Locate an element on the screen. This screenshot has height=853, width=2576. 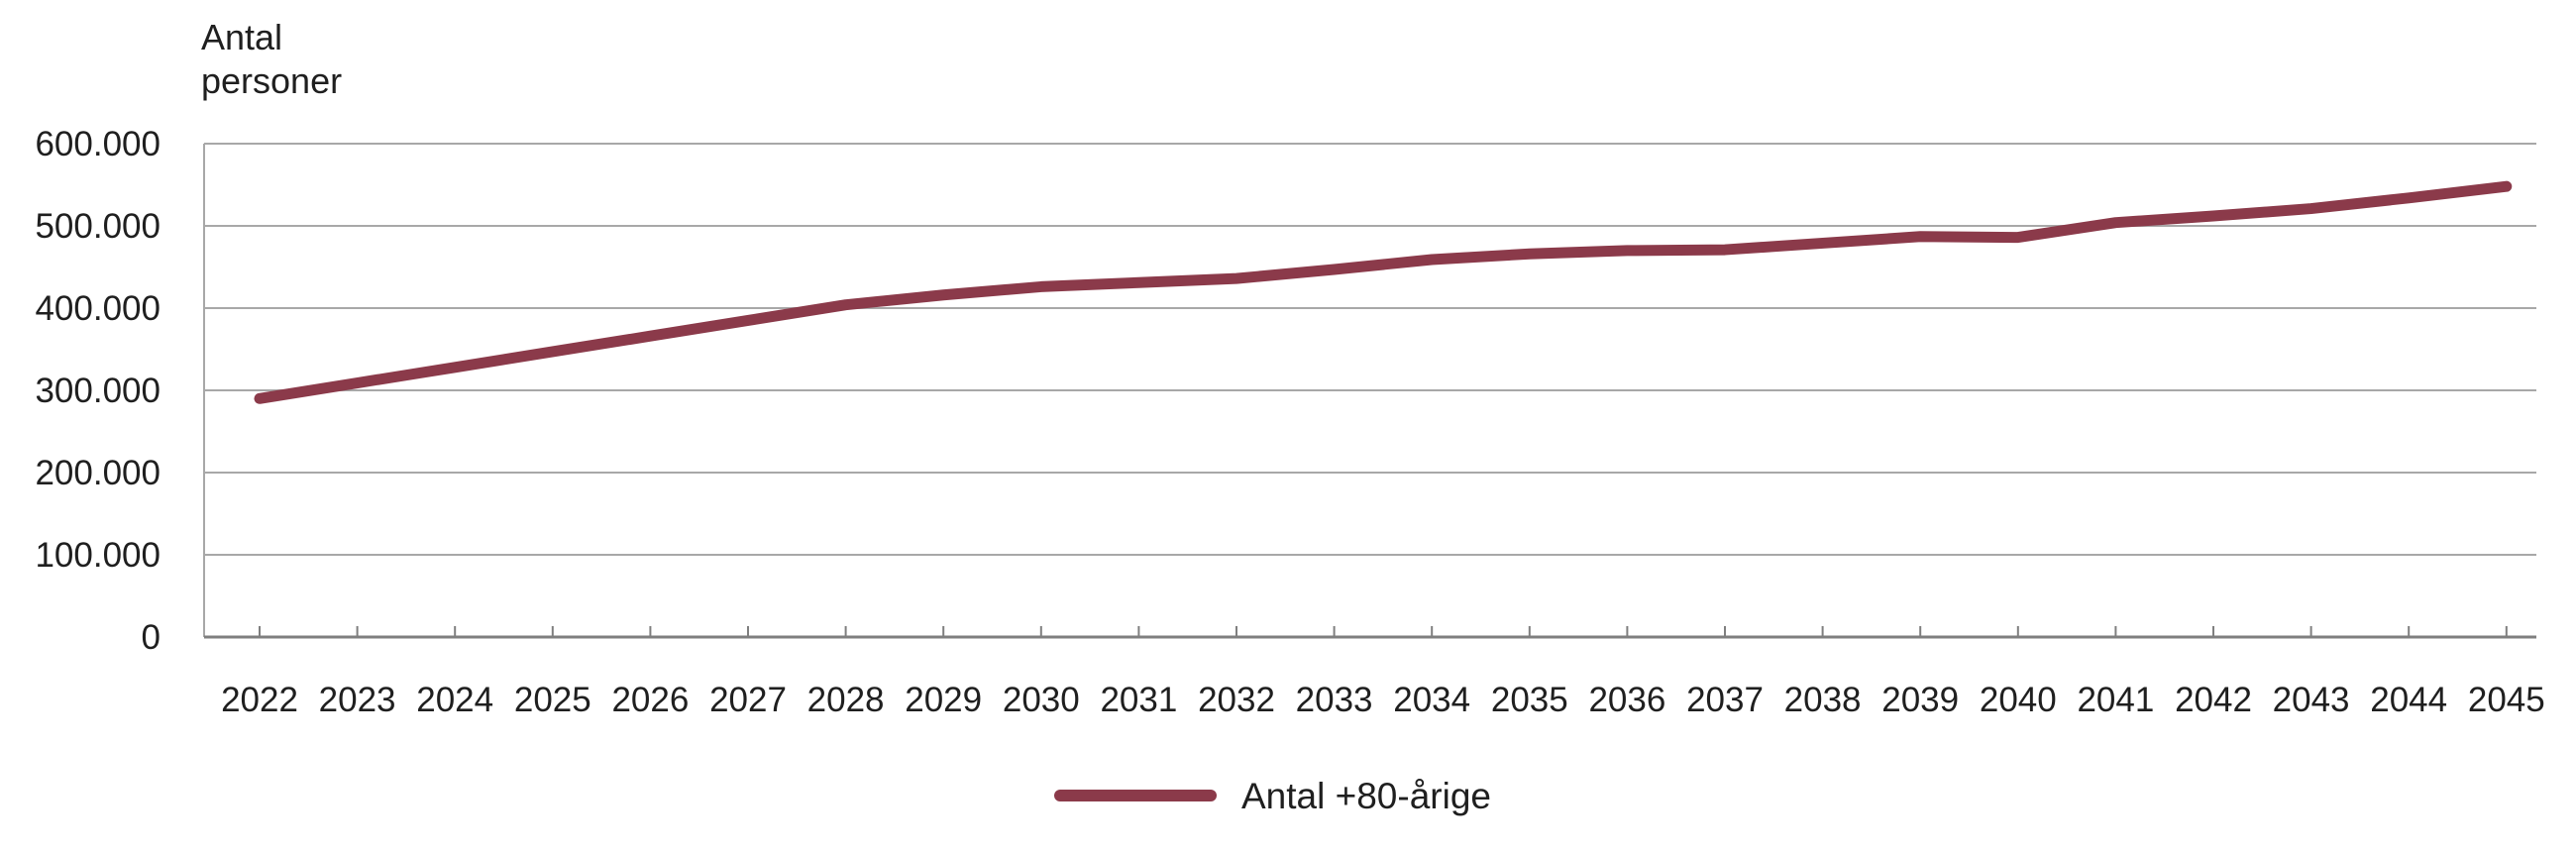
x-tick-label-2039: 2039 is located at coordinates (1920, 700).